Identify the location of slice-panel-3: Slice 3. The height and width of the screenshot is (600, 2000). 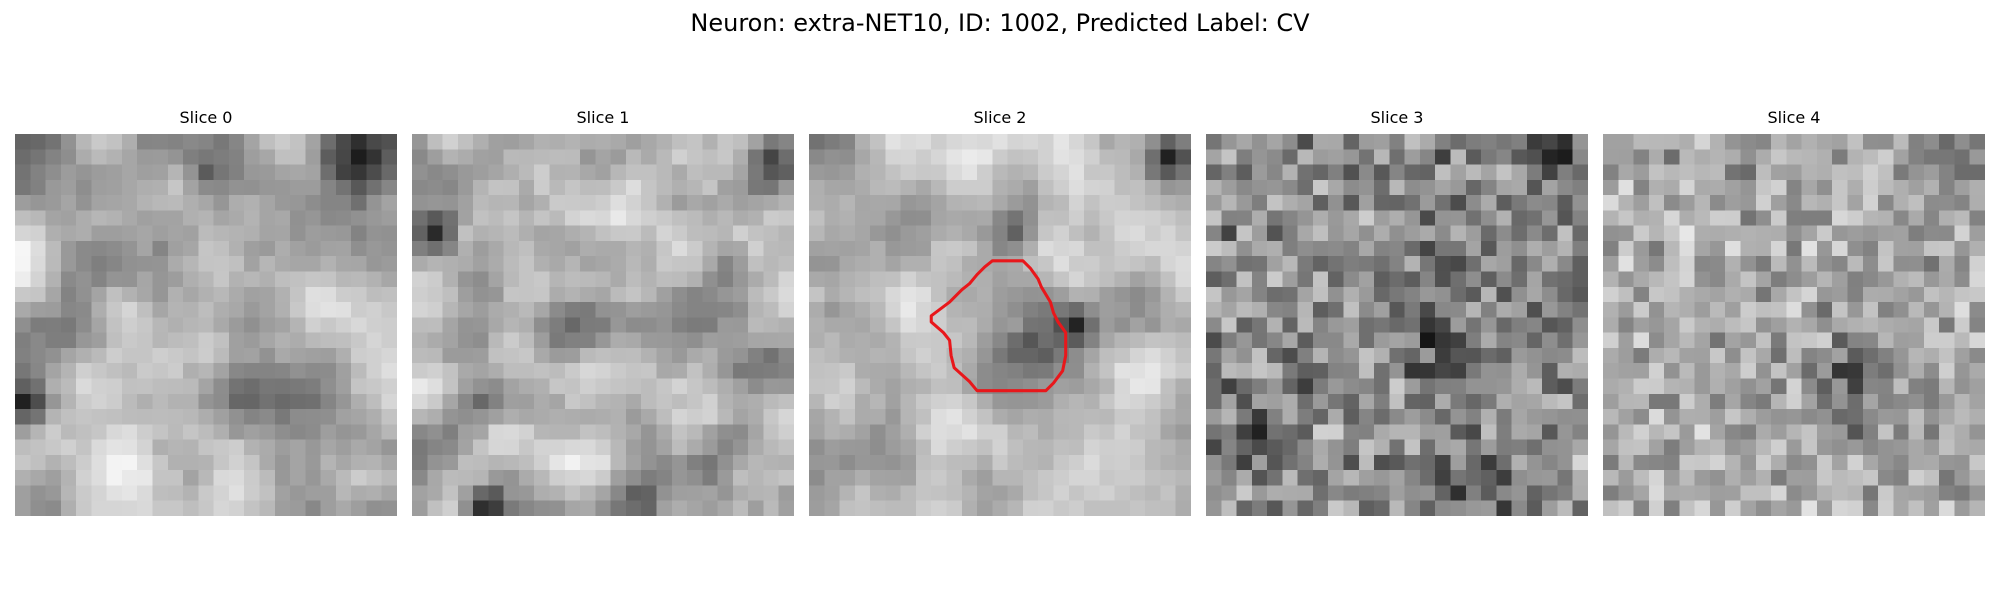
(1397, 314).